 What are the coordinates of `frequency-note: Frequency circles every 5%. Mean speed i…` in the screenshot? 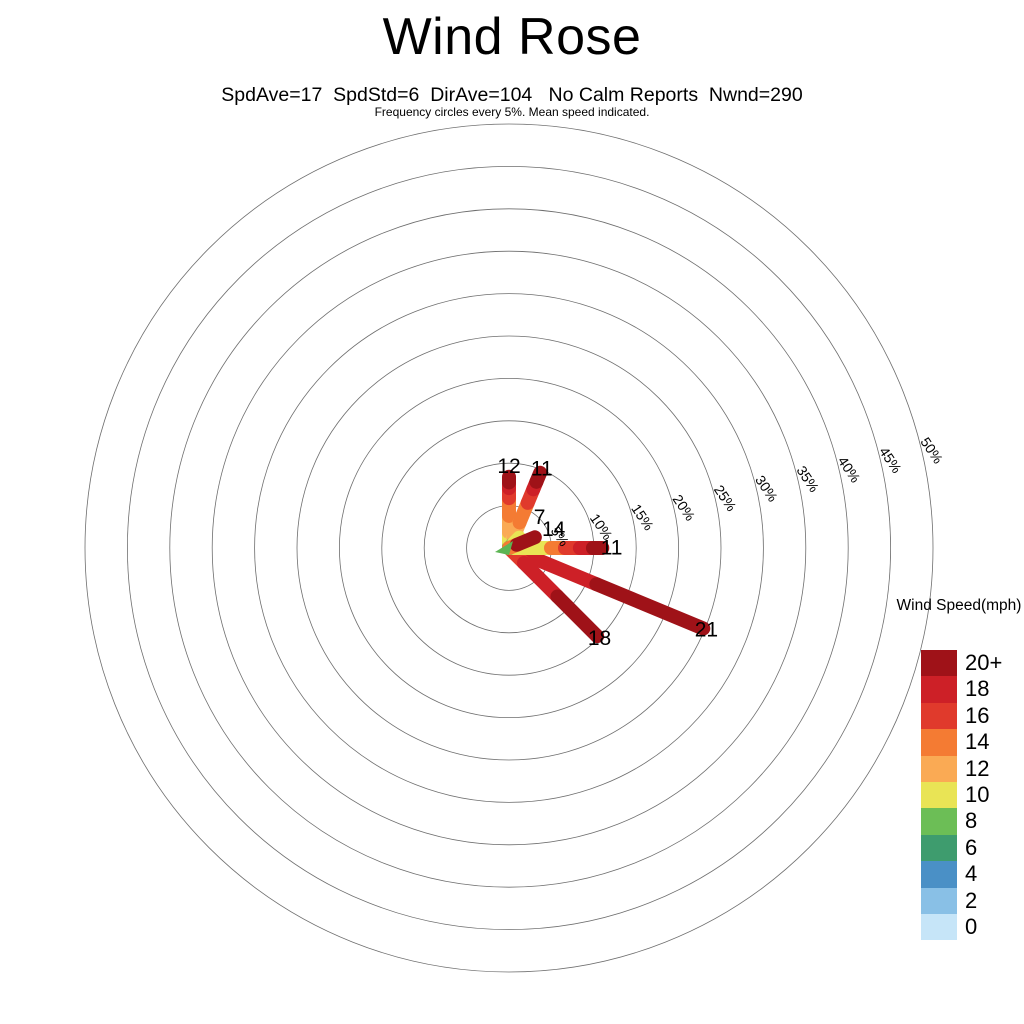 It's located at (512, 112).